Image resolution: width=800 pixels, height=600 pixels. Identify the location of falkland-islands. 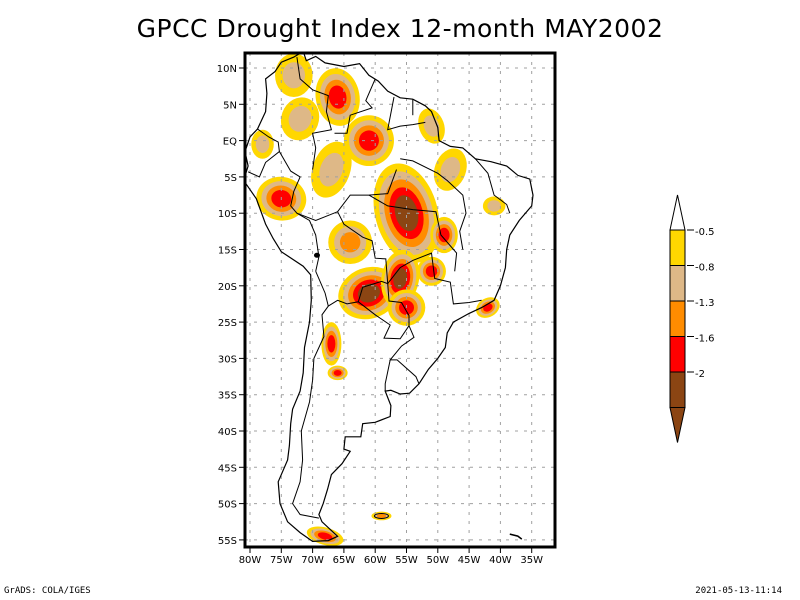
(381, 515).